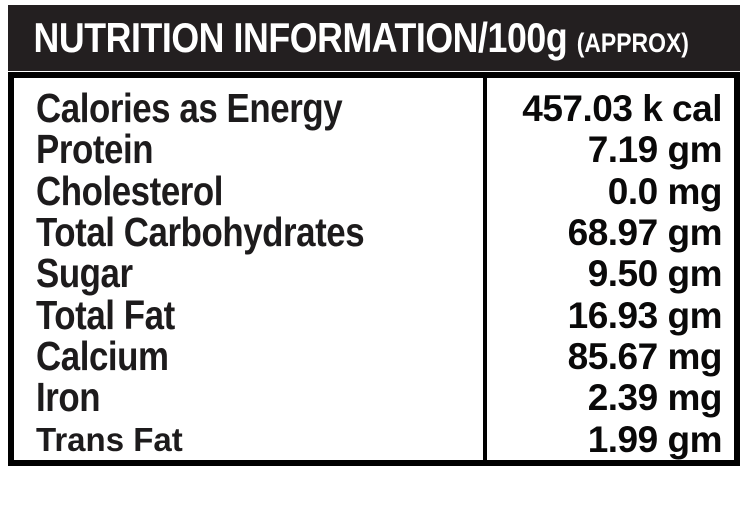 Image resolution: width=747 pixels, height=506 pixels. Describe the element at coordinates (250, 190) in the screenshot. I see `nutrient-label-cell: Cholesterol` at that location.